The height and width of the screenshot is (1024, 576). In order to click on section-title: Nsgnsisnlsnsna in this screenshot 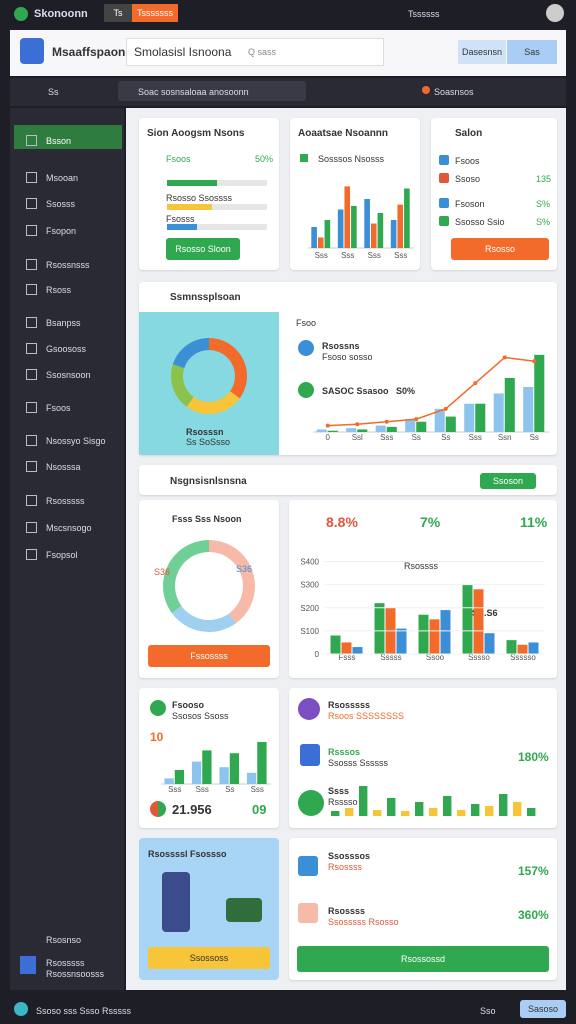, I will do `click(208, 481)`.